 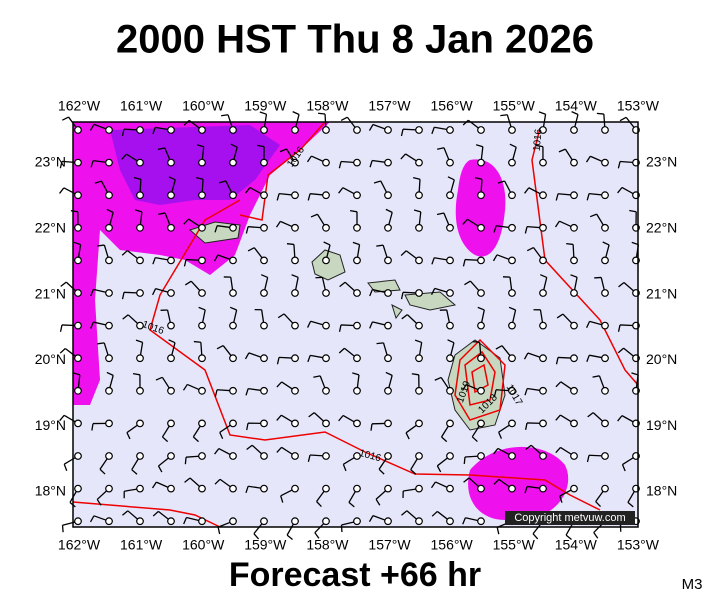 What do you see at coordinates (569, 518) in the screenshot?
I see `copyright: Copyright metvuw.com` at bounding box center [569, 518].